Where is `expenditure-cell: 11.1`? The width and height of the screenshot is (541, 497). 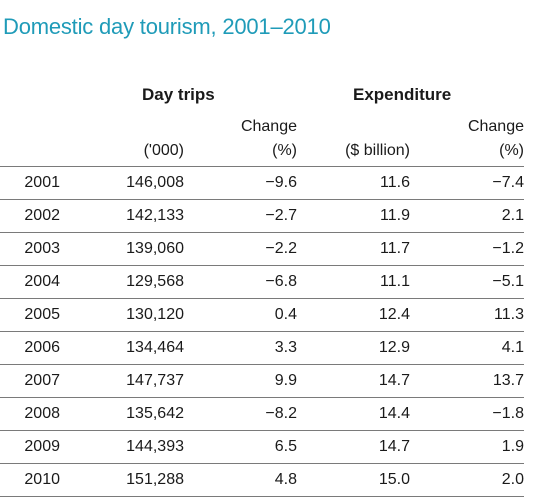
expenditure-cell: 11.1 is located at coordinates (353, 282).